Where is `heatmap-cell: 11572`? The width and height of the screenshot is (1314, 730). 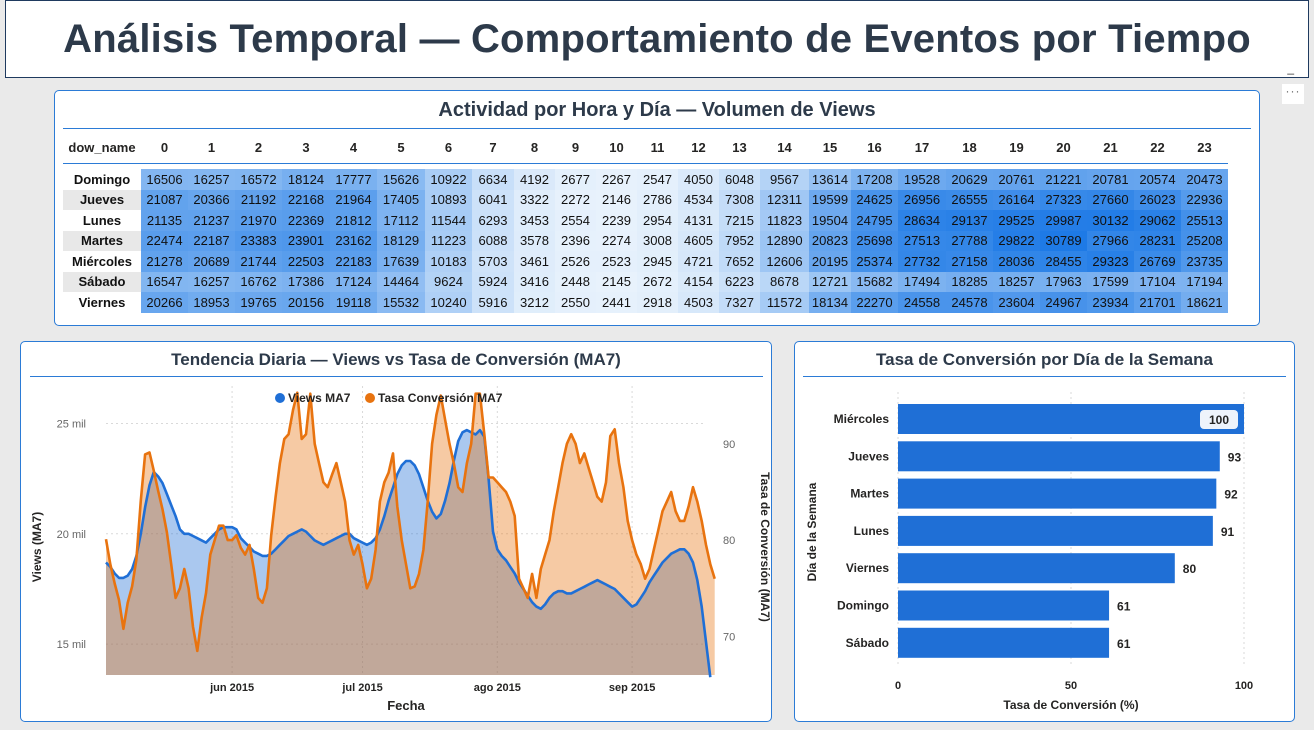
heatmap-cell: 11572 is located at coordinates (784, 302).